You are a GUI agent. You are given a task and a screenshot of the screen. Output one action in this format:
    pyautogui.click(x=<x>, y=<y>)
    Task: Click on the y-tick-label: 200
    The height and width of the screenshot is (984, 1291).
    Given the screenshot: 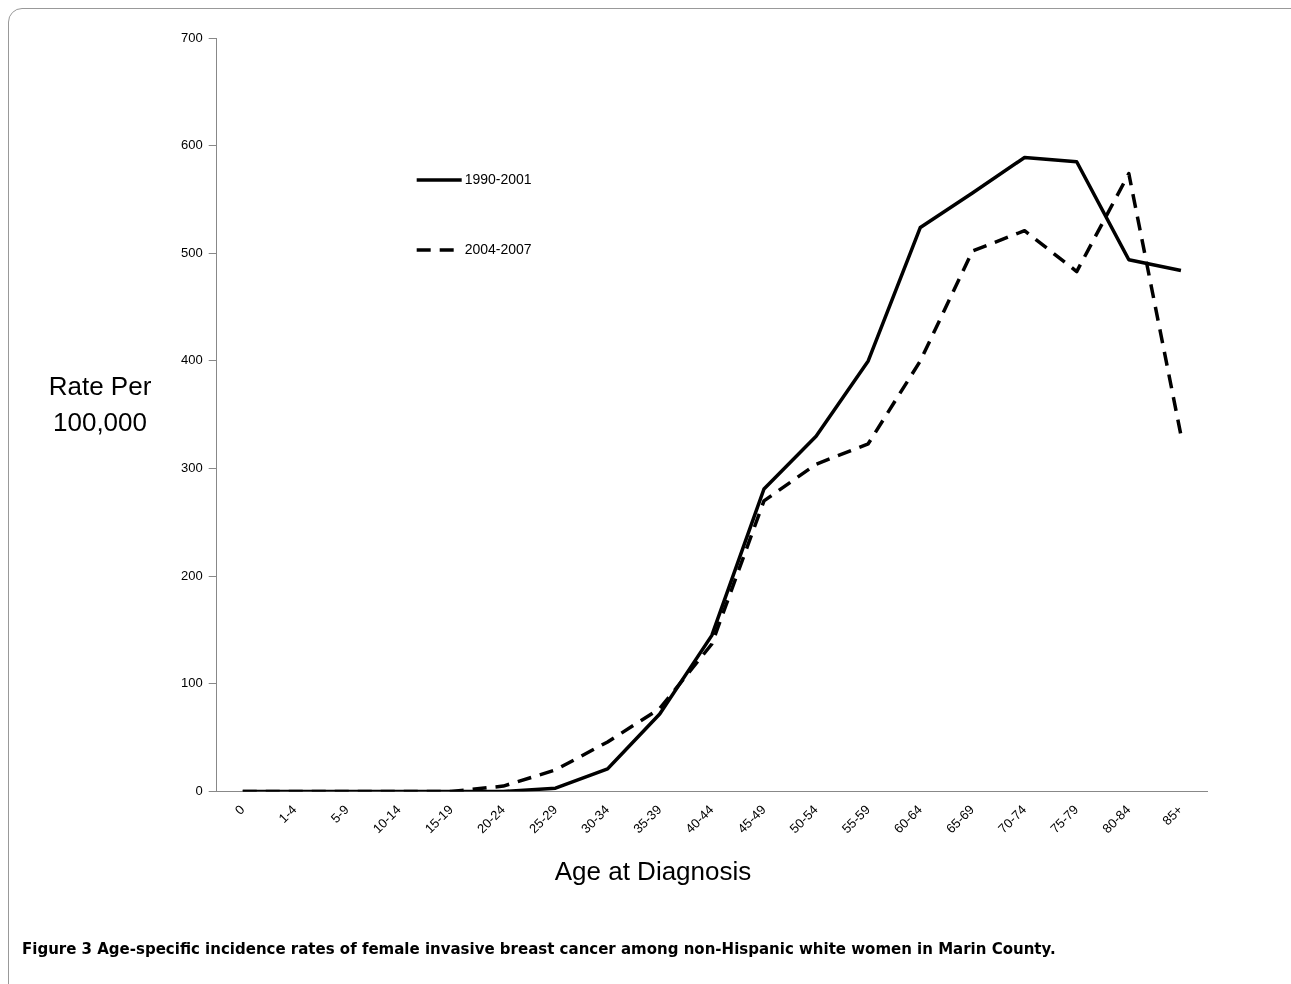 What is the action you would take?
    pyautogui.click(x=191, y=575)
    